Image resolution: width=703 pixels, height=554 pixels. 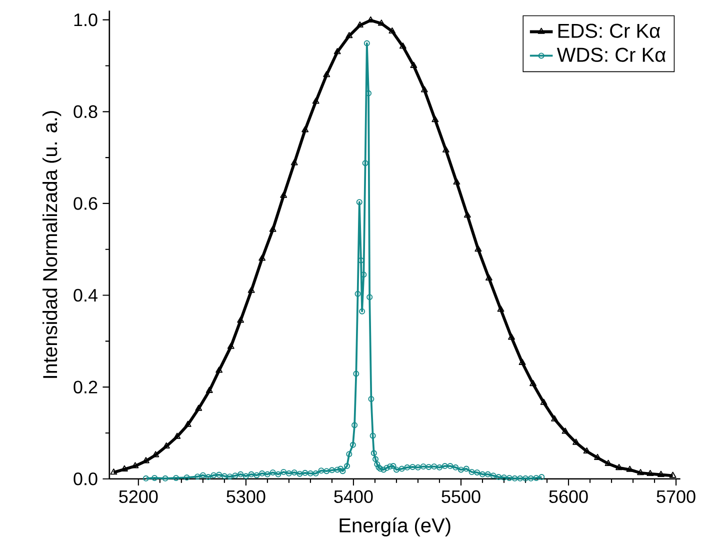 What do you see at coordinates (52, 244) in the screenshot?
I see `y-axis-title: Intensidad Normalizada (u. a.)` at bounding box center [52, 244].